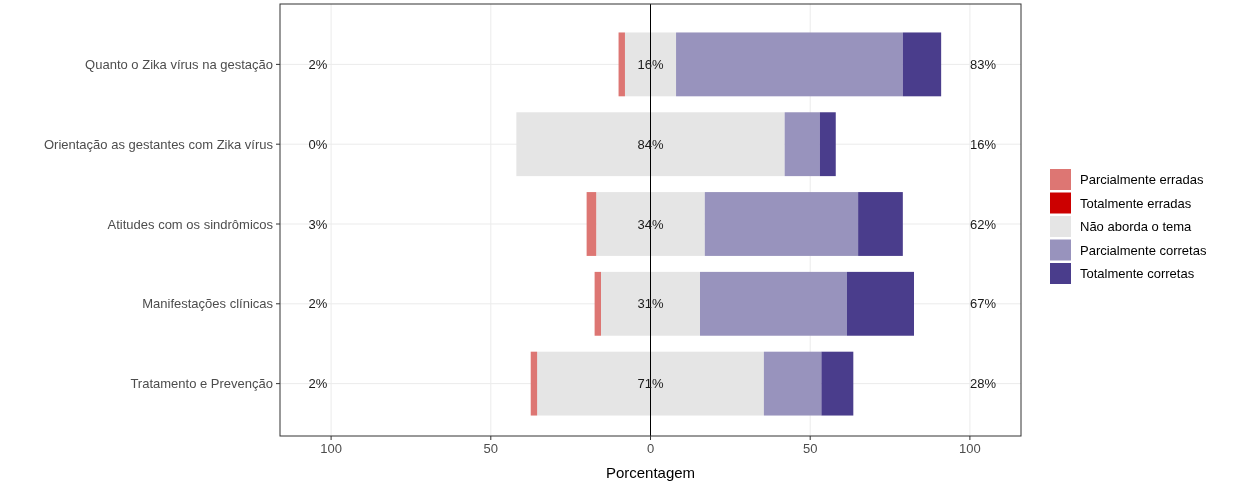  Describe the element at coordinates (983, 304) in the screenshot. I see `annotation: 67%` at that location.